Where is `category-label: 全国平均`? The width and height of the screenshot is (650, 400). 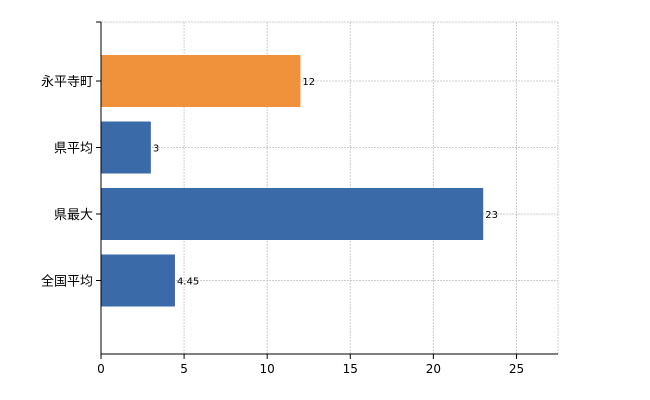 category-label: 全国平均 is located at coordinates (67, 282).